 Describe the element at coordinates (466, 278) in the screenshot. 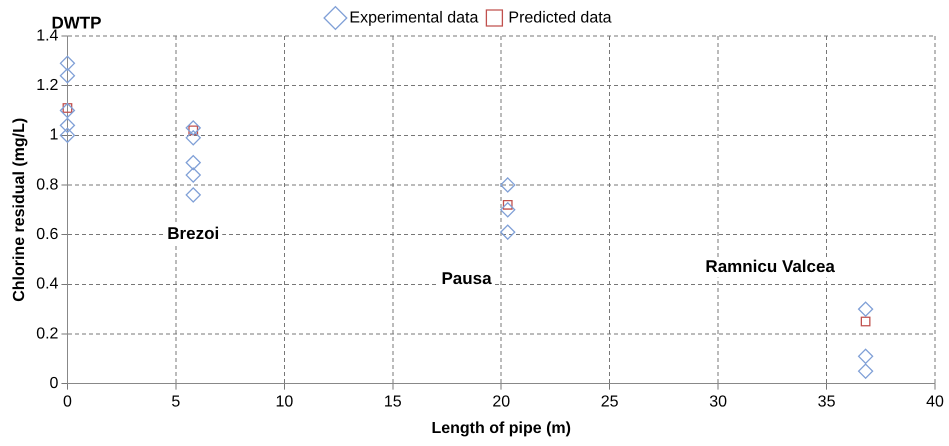

I see `annotation: Pausa` at that location.